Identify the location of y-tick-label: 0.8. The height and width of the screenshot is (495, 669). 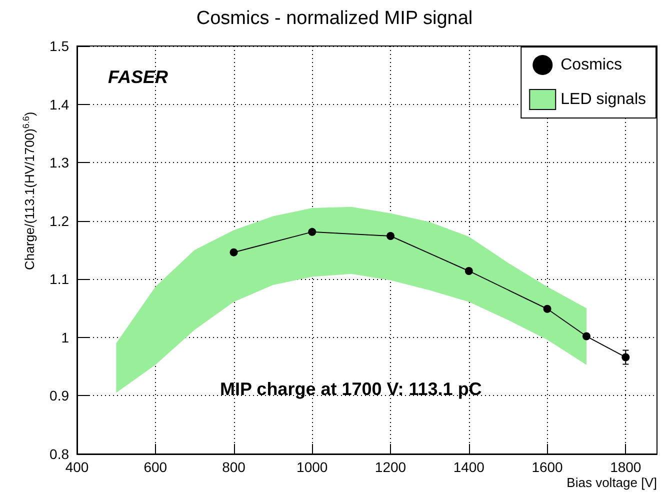
(60, 454).